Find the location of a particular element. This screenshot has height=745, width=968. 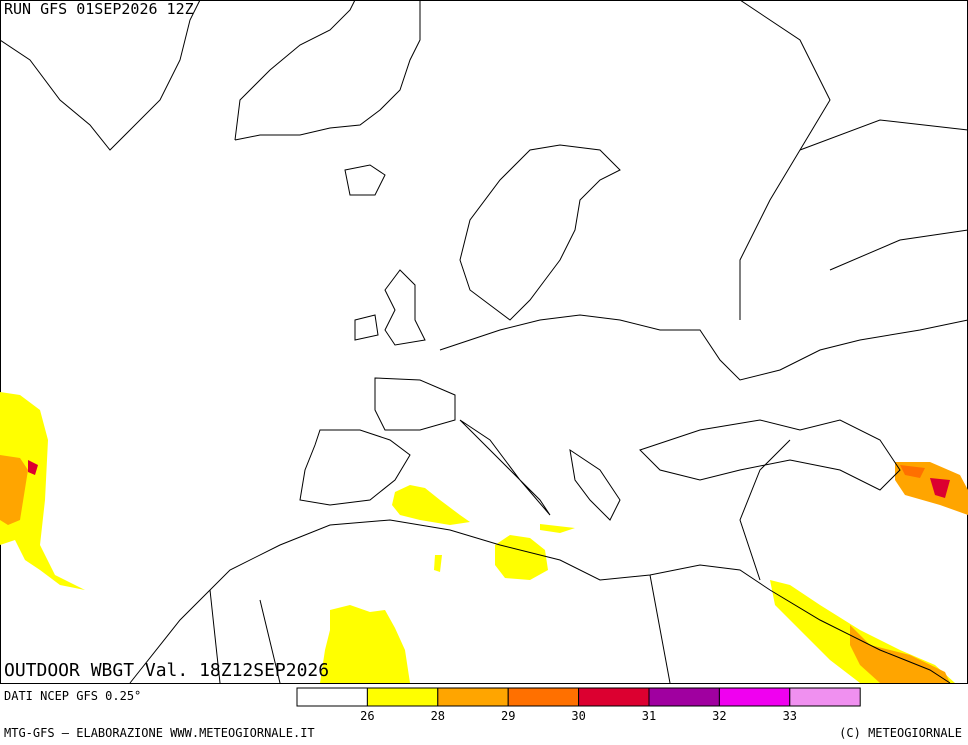

legend: 26 28 29 30 31 32 33 is located at coordinates (578, 705).